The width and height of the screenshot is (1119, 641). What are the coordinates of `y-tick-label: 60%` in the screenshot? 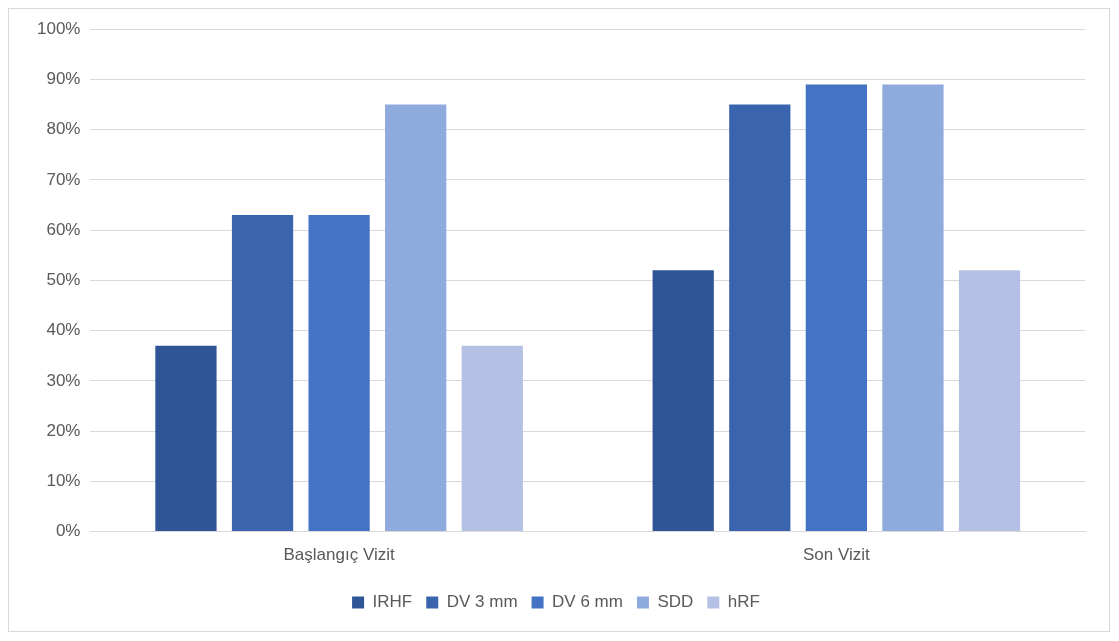 It's located at (63, 229).